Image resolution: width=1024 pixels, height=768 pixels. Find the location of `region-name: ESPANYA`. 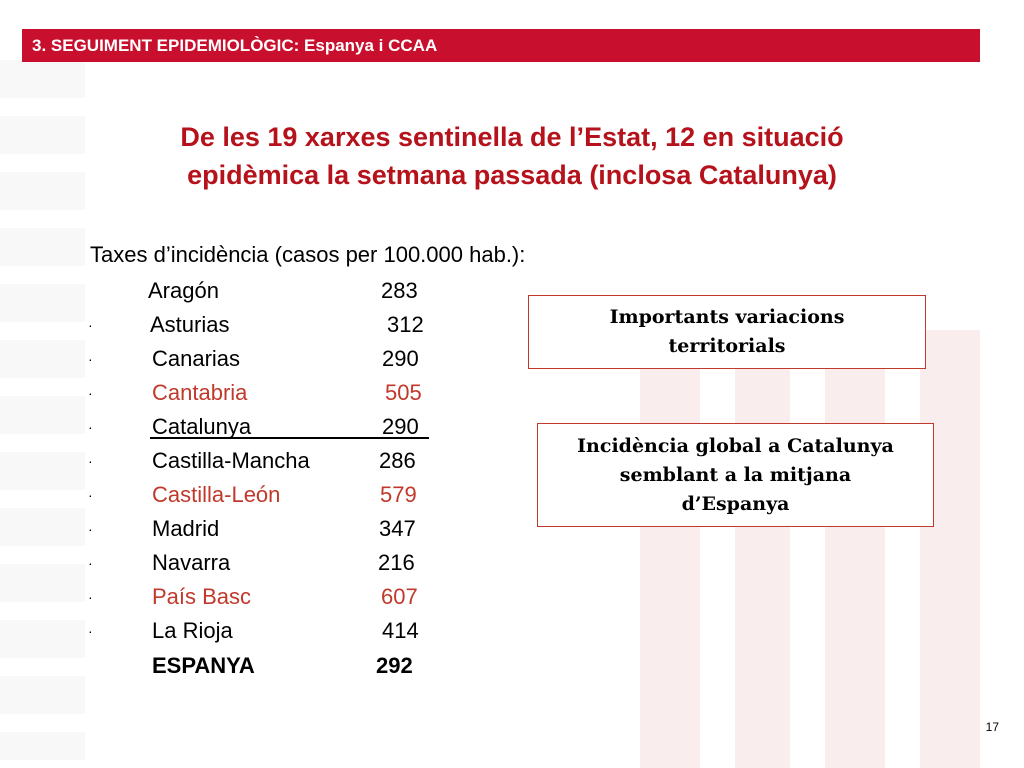

region-name: ESPANYA is located at coordinates (203, 665).